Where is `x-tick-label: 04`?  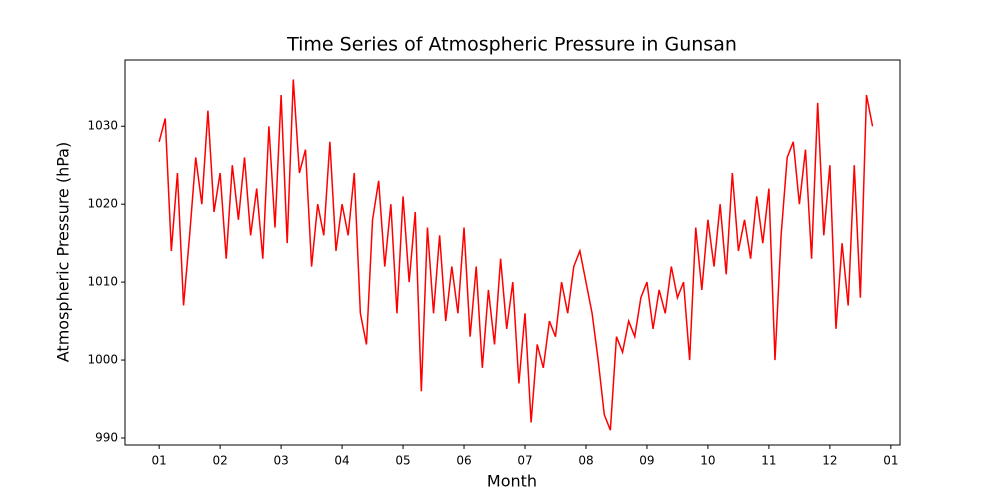 x-tick-label: 04 is located at coordinates (341, 461).